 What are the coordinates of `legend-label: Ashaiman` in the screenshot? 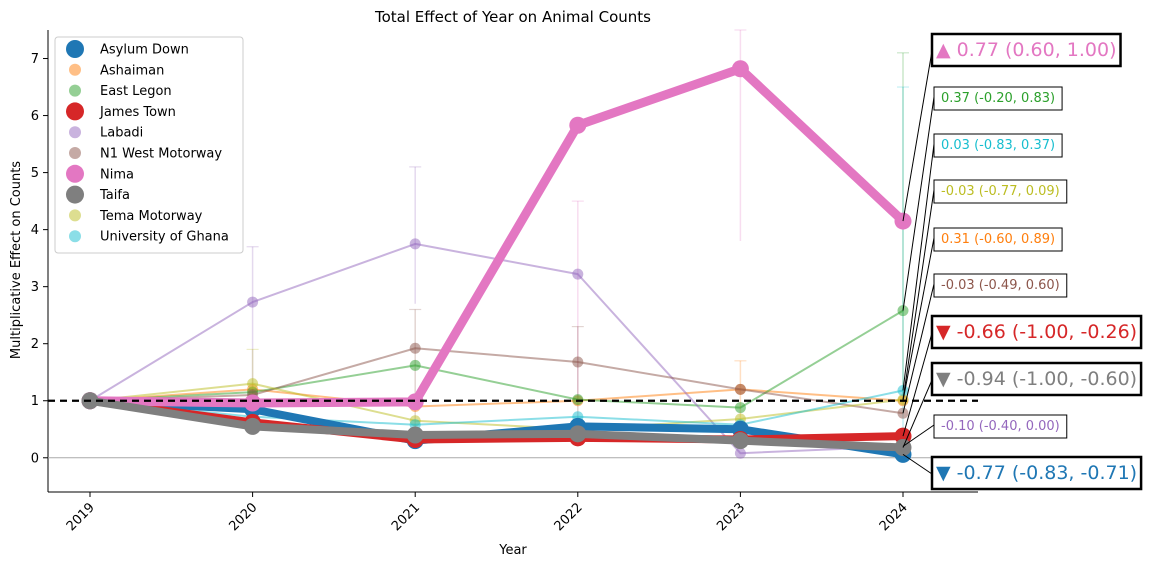 It's located at (132, 70).